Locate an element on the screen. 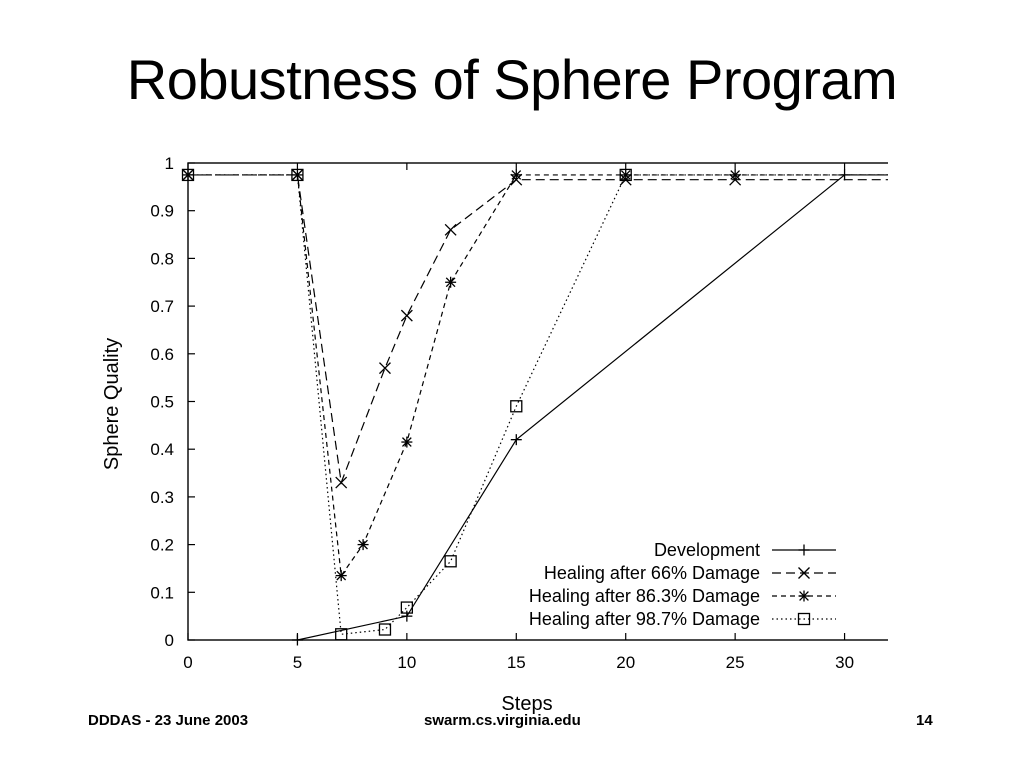 The width and height of the screenshot is (1024, 768). x-tick-label: 0 is located at coordinates (187, 662).